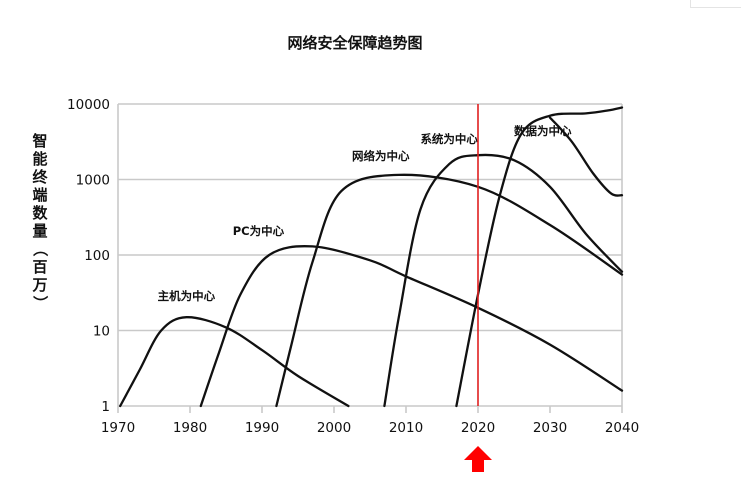 The width and height of the screenshot is (741, 488). Describe the element at coordinates (88, 105) in the screenshot. I see `y-tick-label: 10000` at that location.